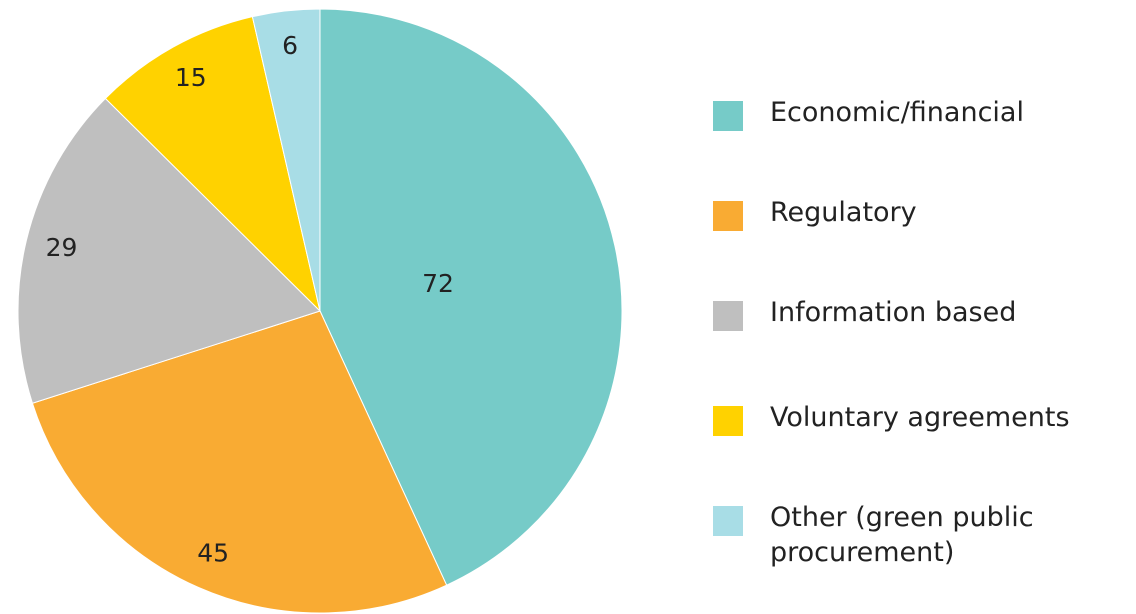 This screenshot has width=1136, height=614. Describe the element at coordinates (893, 312) in the screenshot. I see `legend-label: Information based` at that location.